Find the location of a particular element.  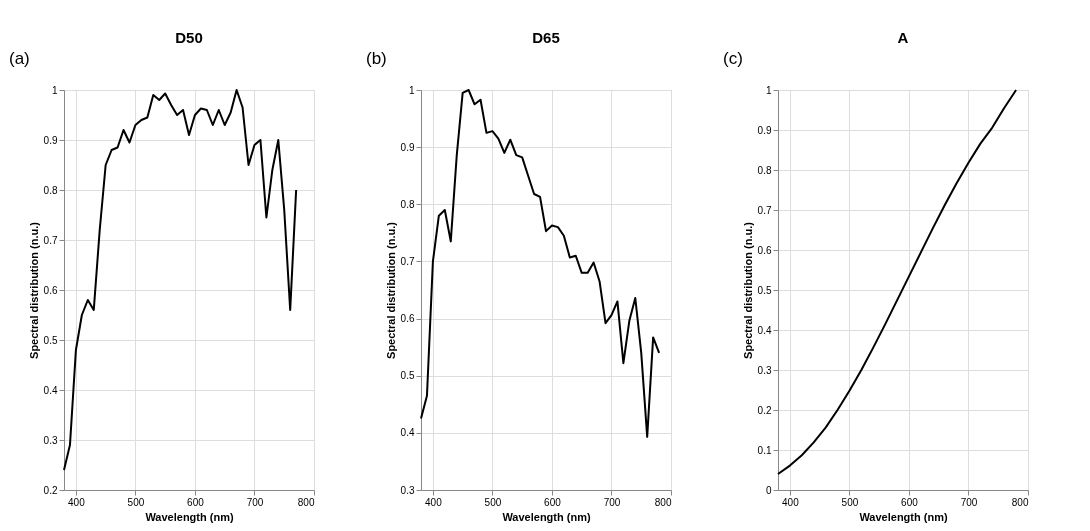

text: (c) is located at coordinates (733, 58).